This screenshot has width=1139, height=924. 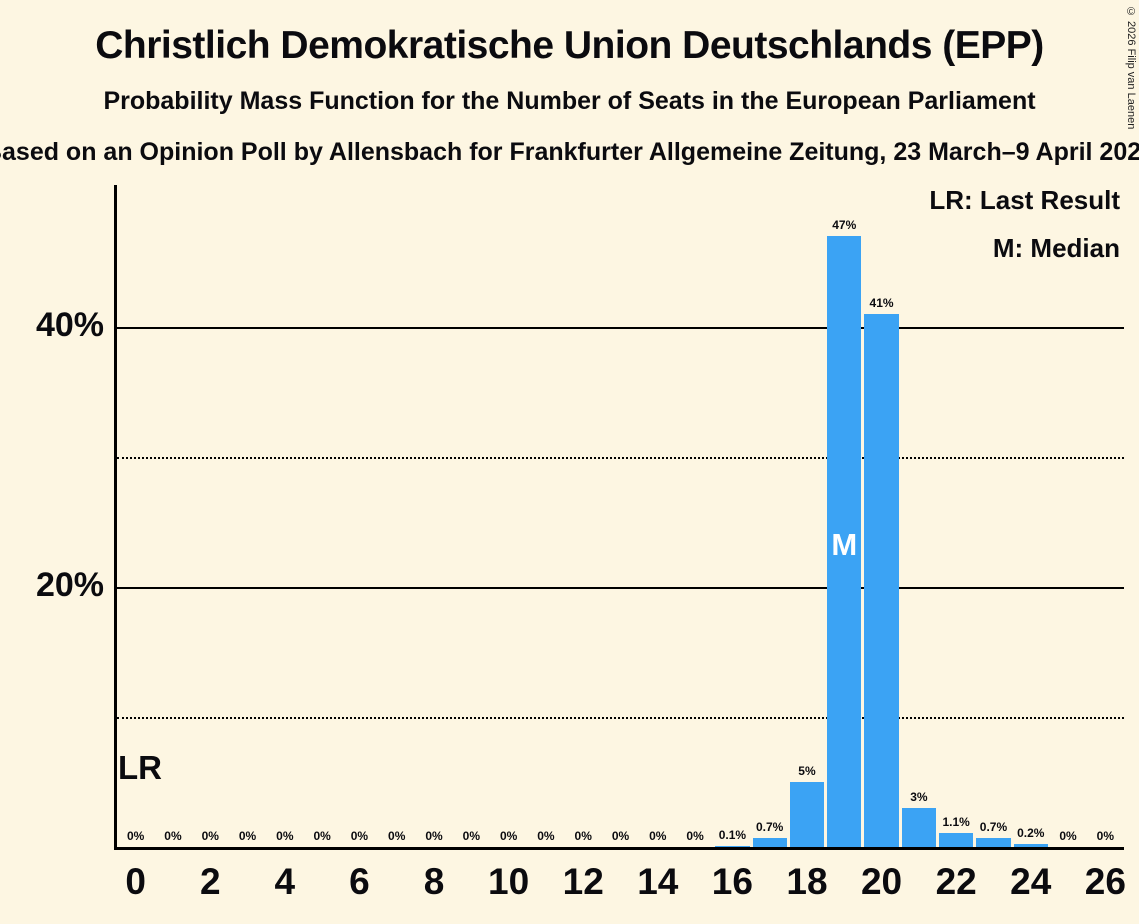 I want to click on bar-value-label-seat-5: 0%, so click(x=322, y=836).